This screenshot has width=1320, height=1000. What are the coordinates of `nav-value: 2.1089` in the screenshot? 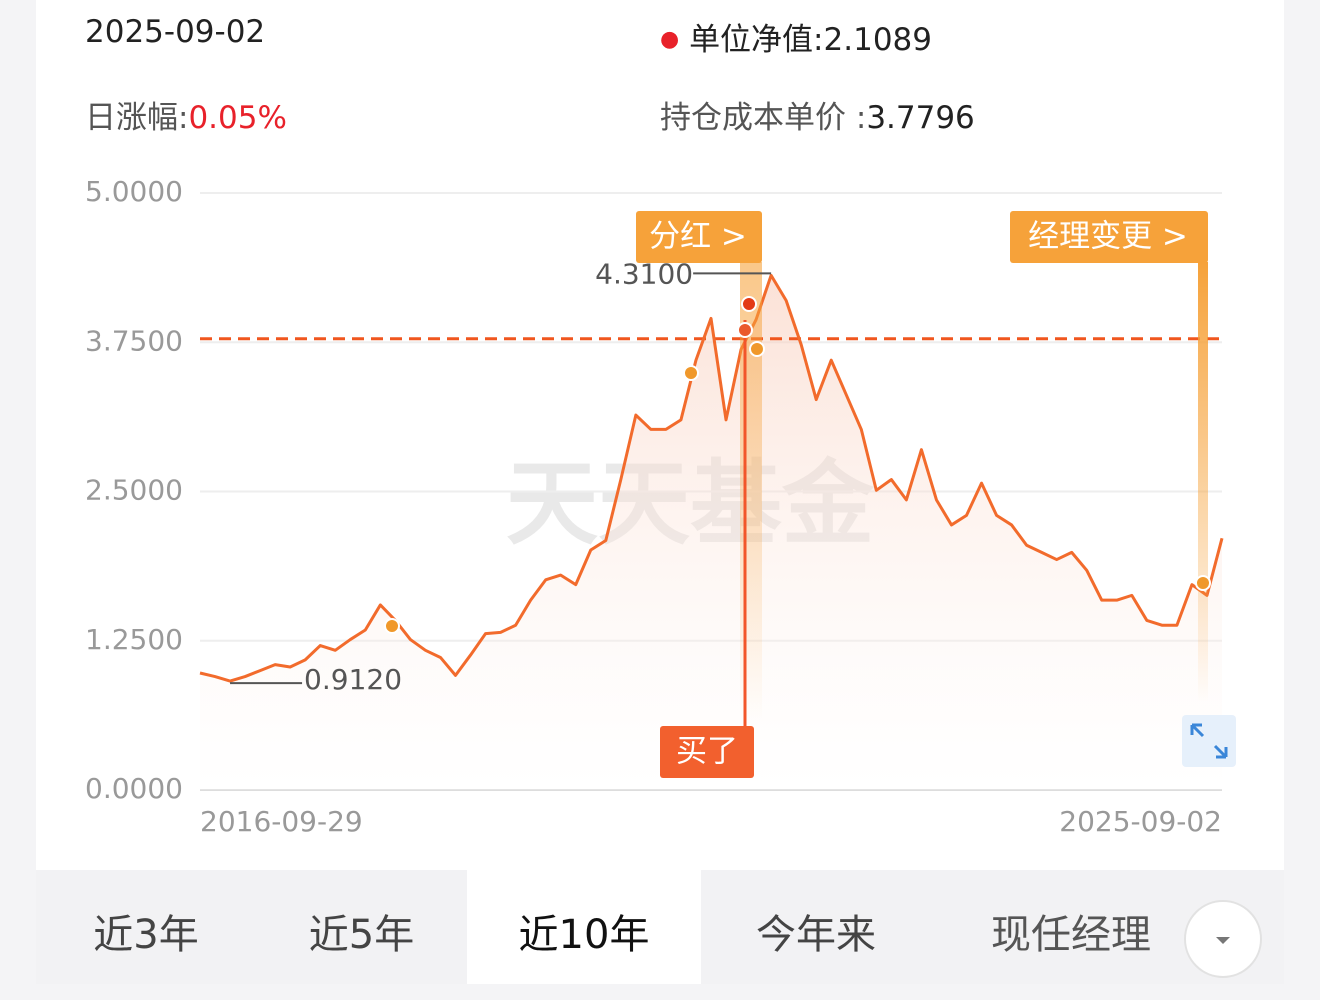 It's located at (877, 40).